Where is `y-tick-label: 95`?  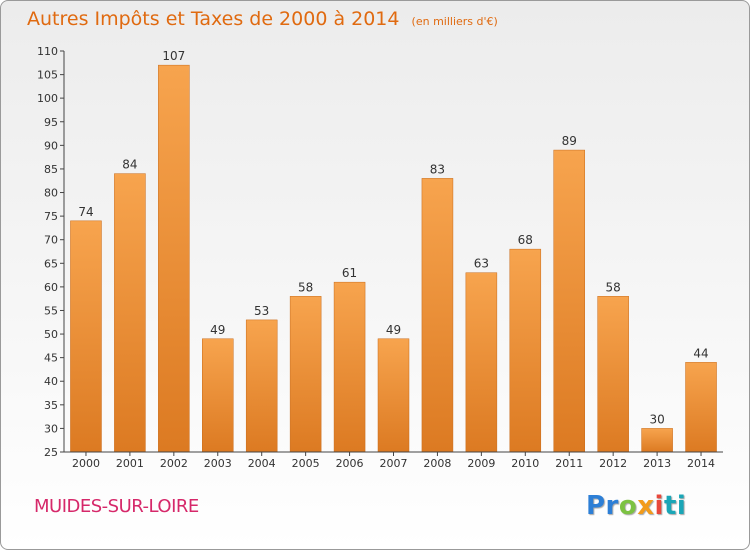 y-tick-label: 95 is located at coordinates (51, 122).